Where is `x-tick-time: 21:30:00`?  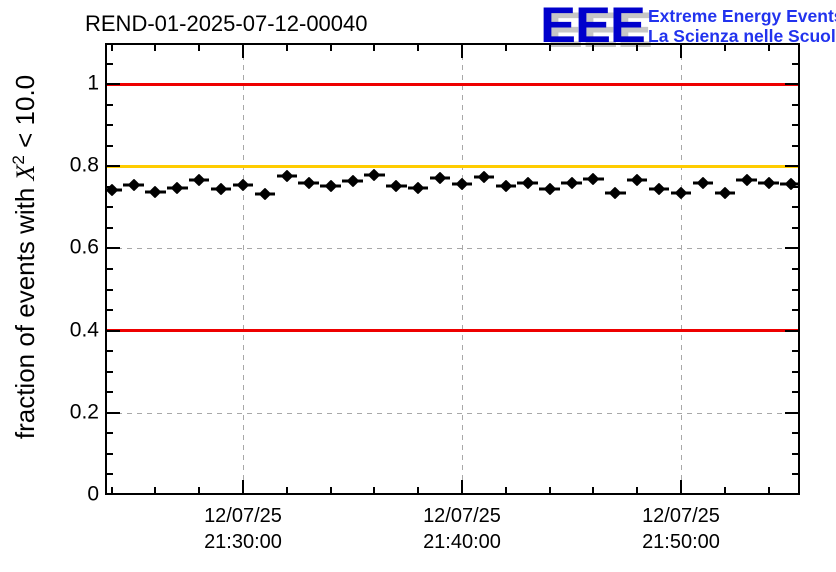 x-tick-time: 21:30:00 is located at coordinates (243, 542).